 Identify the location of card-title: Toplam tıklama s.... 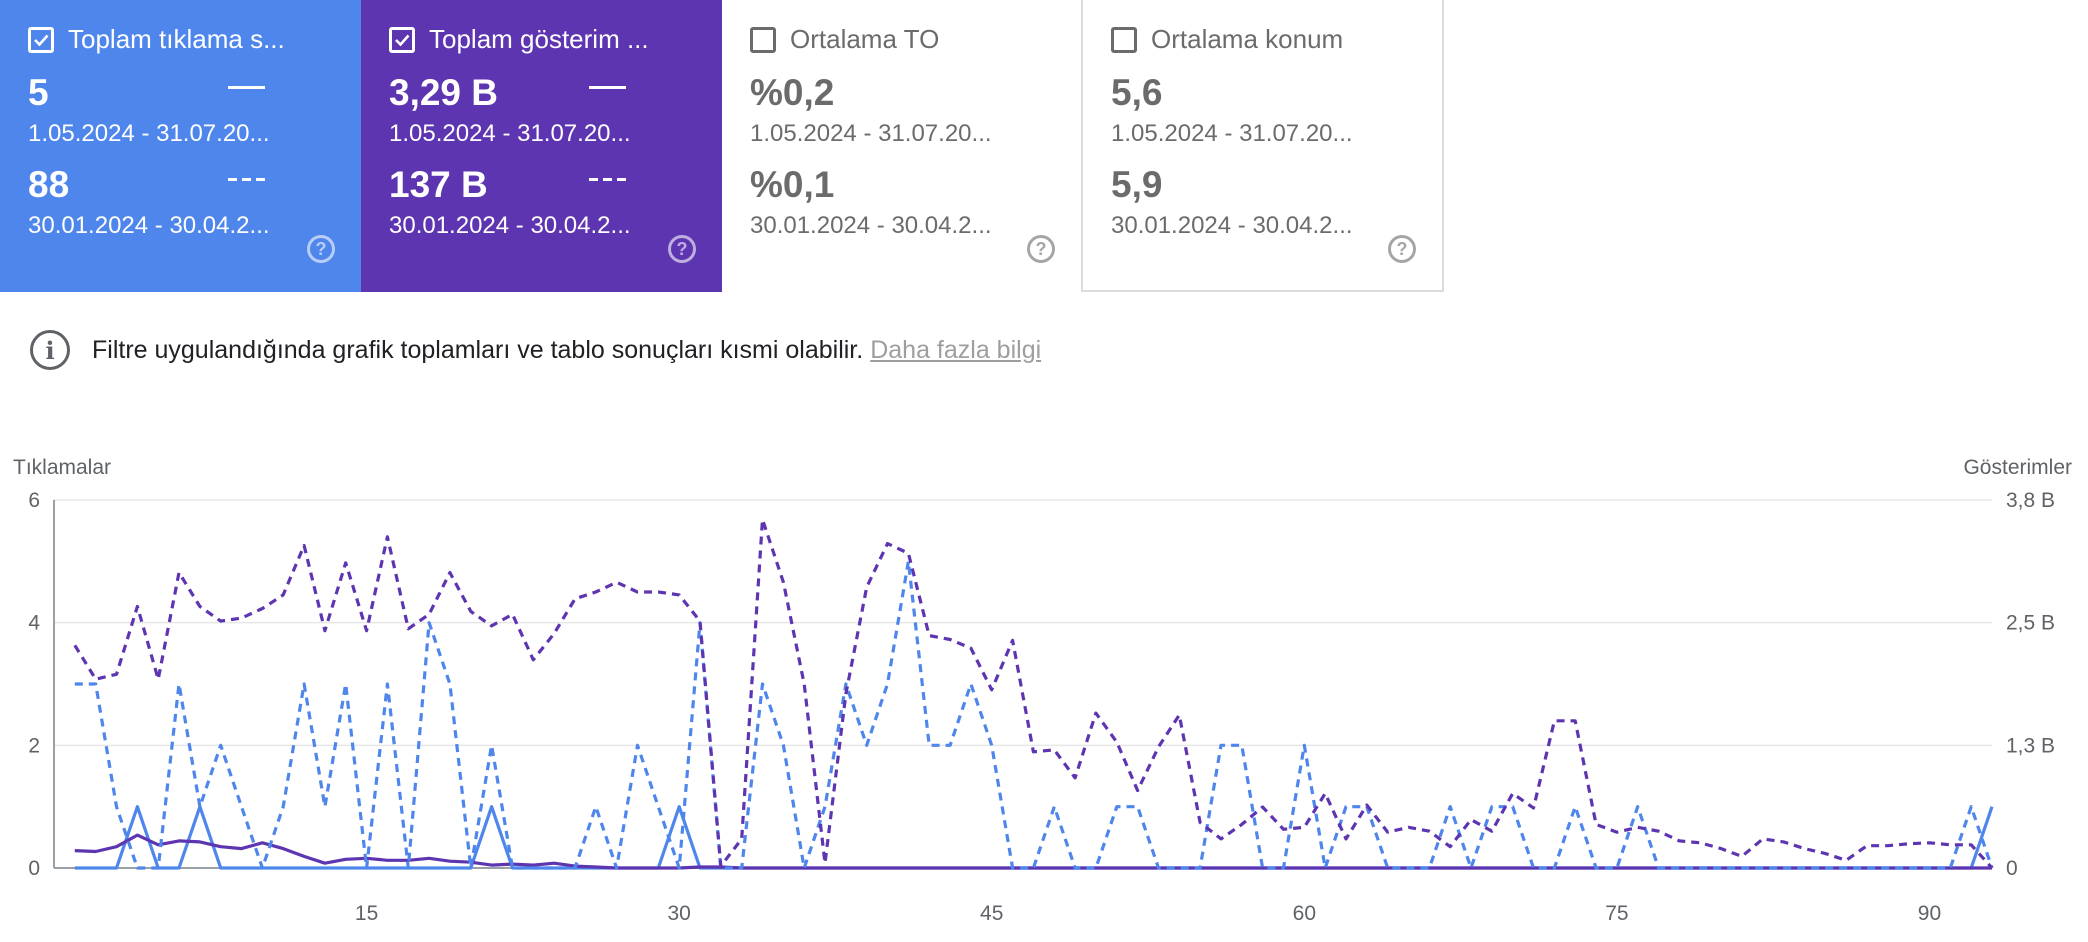
(176, 39).